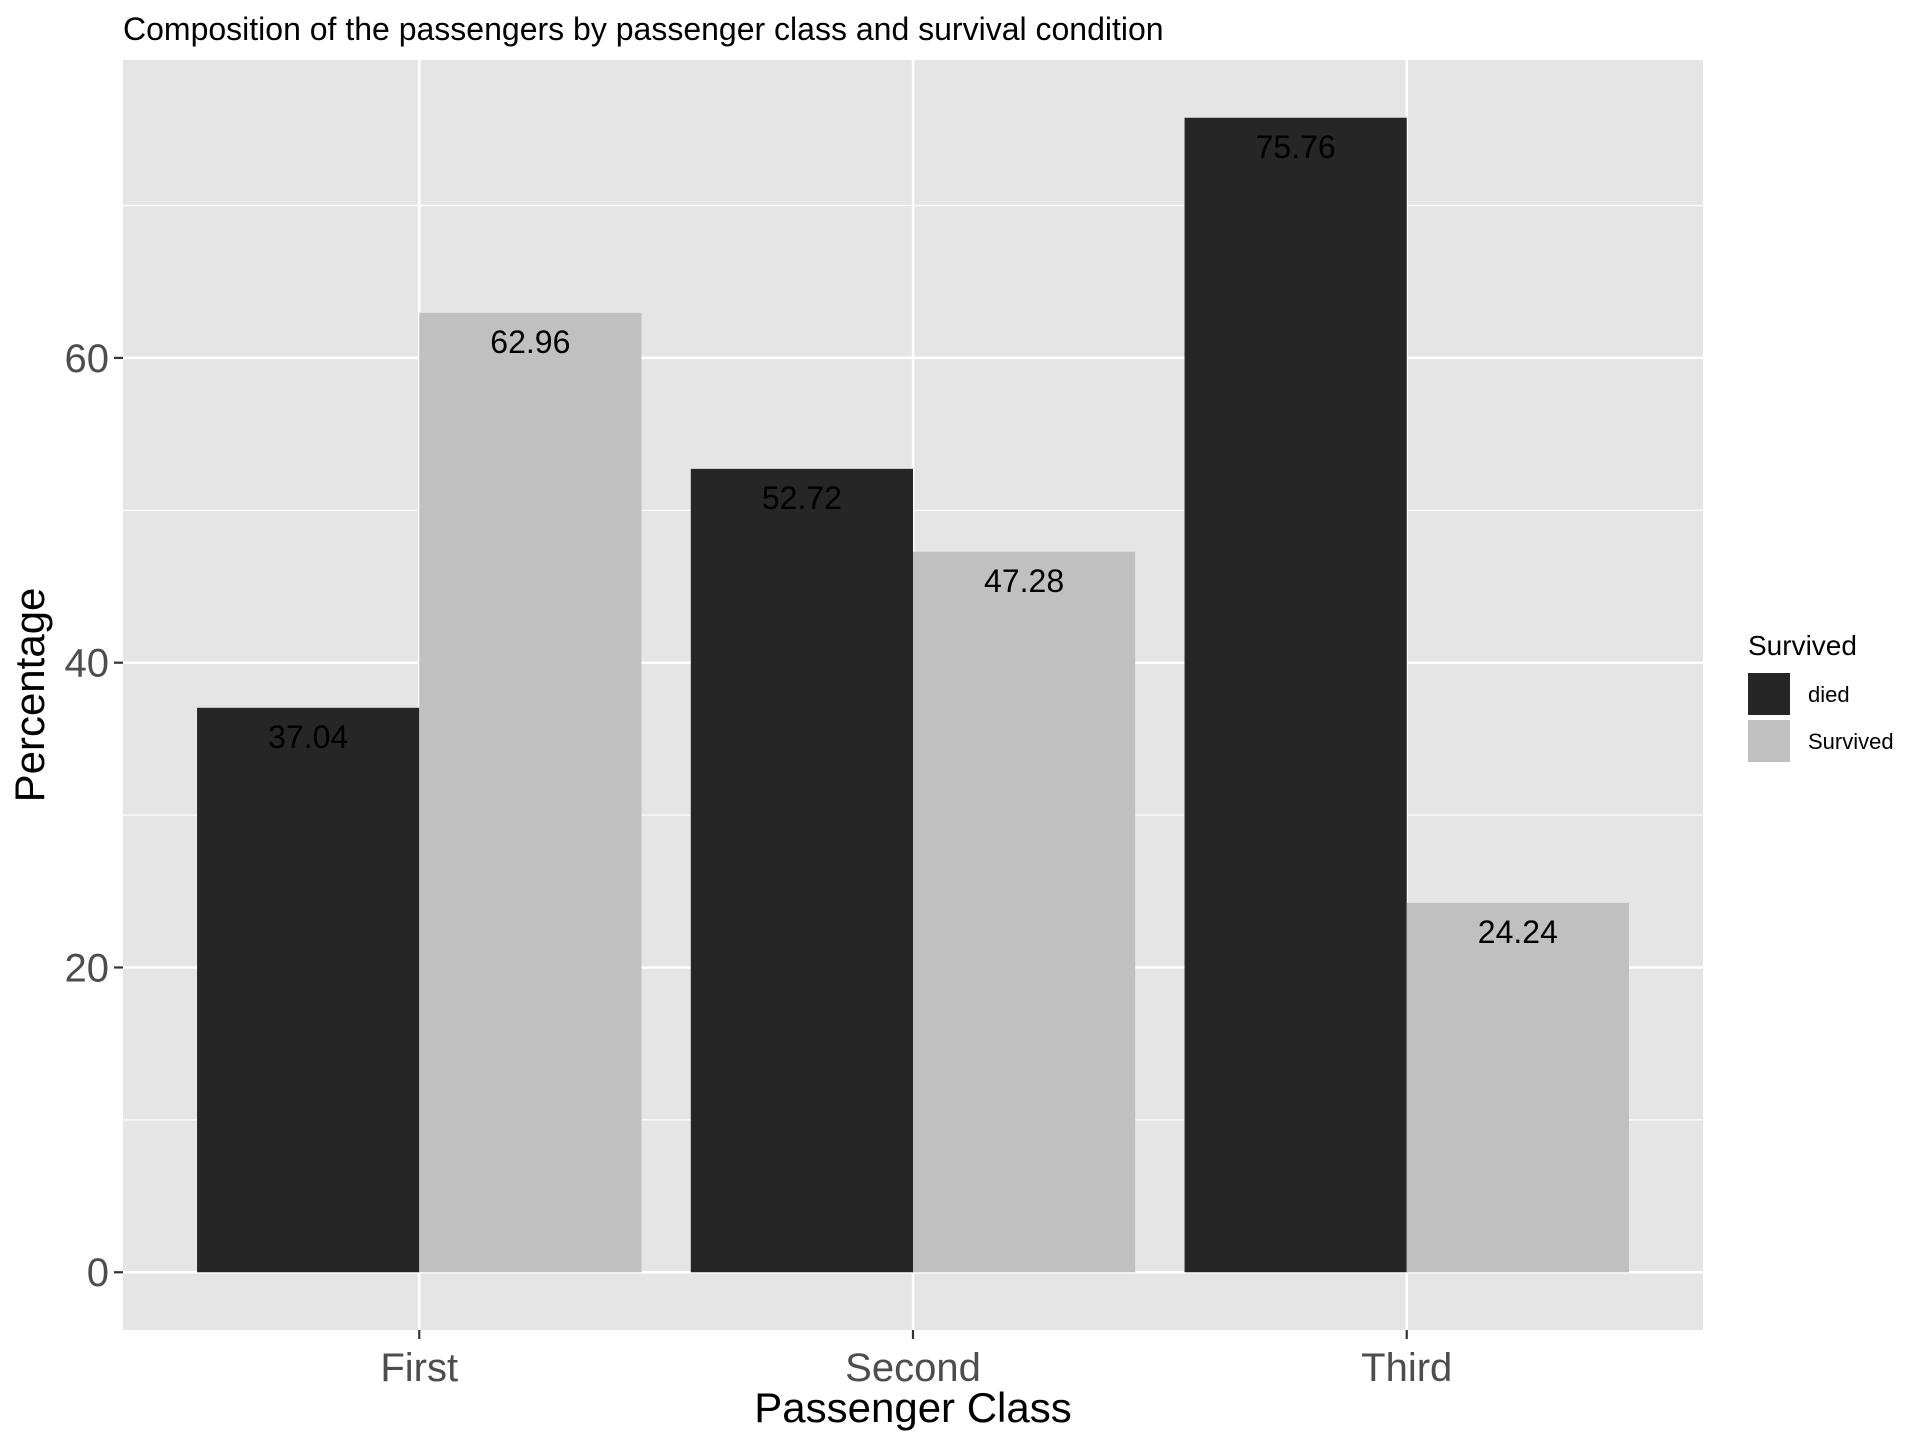  I want to click on y-axis-title: Percentage, so click(29, 695).